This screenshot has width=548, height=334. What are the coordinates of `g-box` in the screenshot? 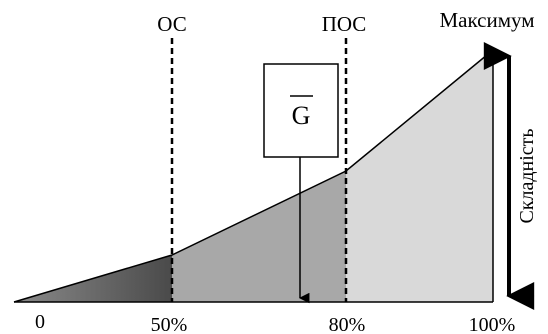 It's located at (301, 110).